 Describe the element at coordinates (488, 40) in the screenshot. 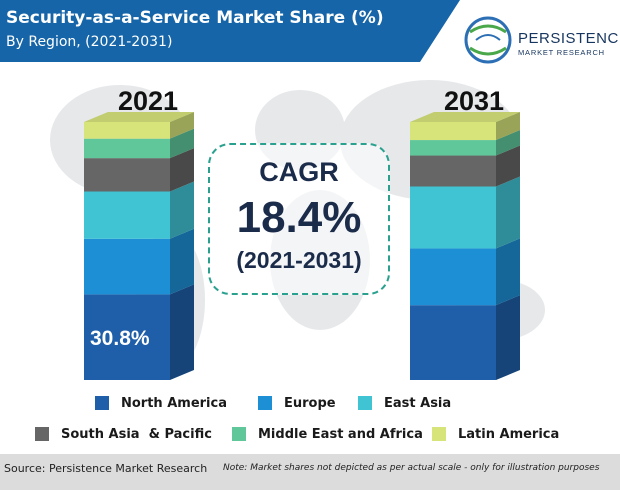

I see `globe-swirl-icon` at that location.